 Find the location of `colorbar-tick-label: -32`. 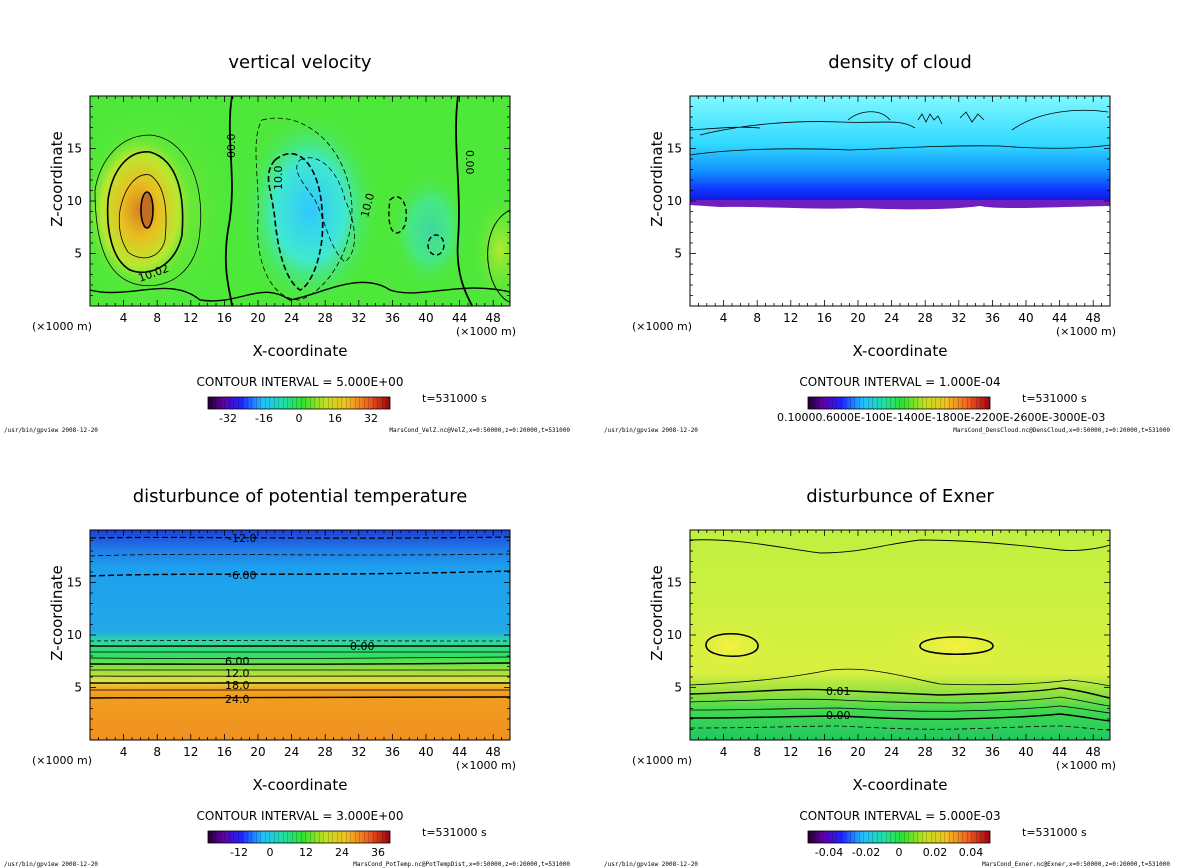

colorbar-tick-label: -32 is located at coordinates (228, 418).